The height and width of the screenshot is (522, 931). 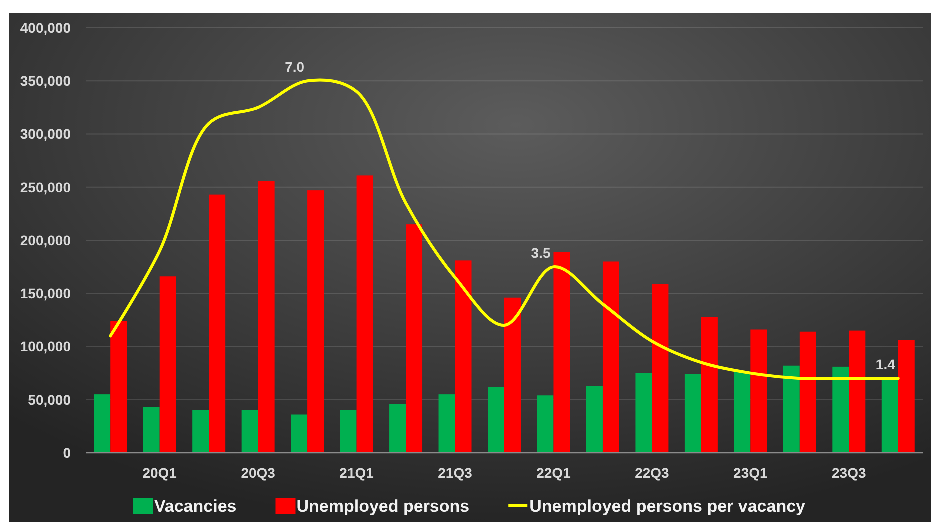 What do you see at coordinates (67, 452) in the screenshot?
I see `y-tick-label: 0` at bounding box center [67, 452].